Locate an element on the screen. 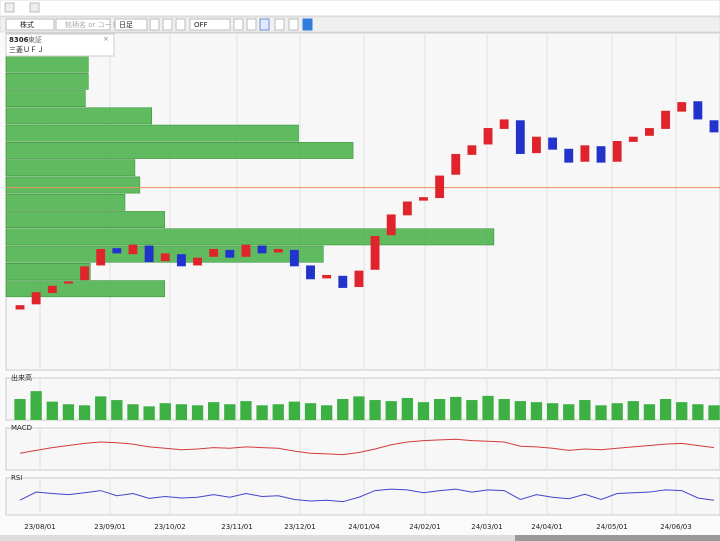 This screenshot has width=720, height=541. scrollbar is located at coordinates (360, 538).